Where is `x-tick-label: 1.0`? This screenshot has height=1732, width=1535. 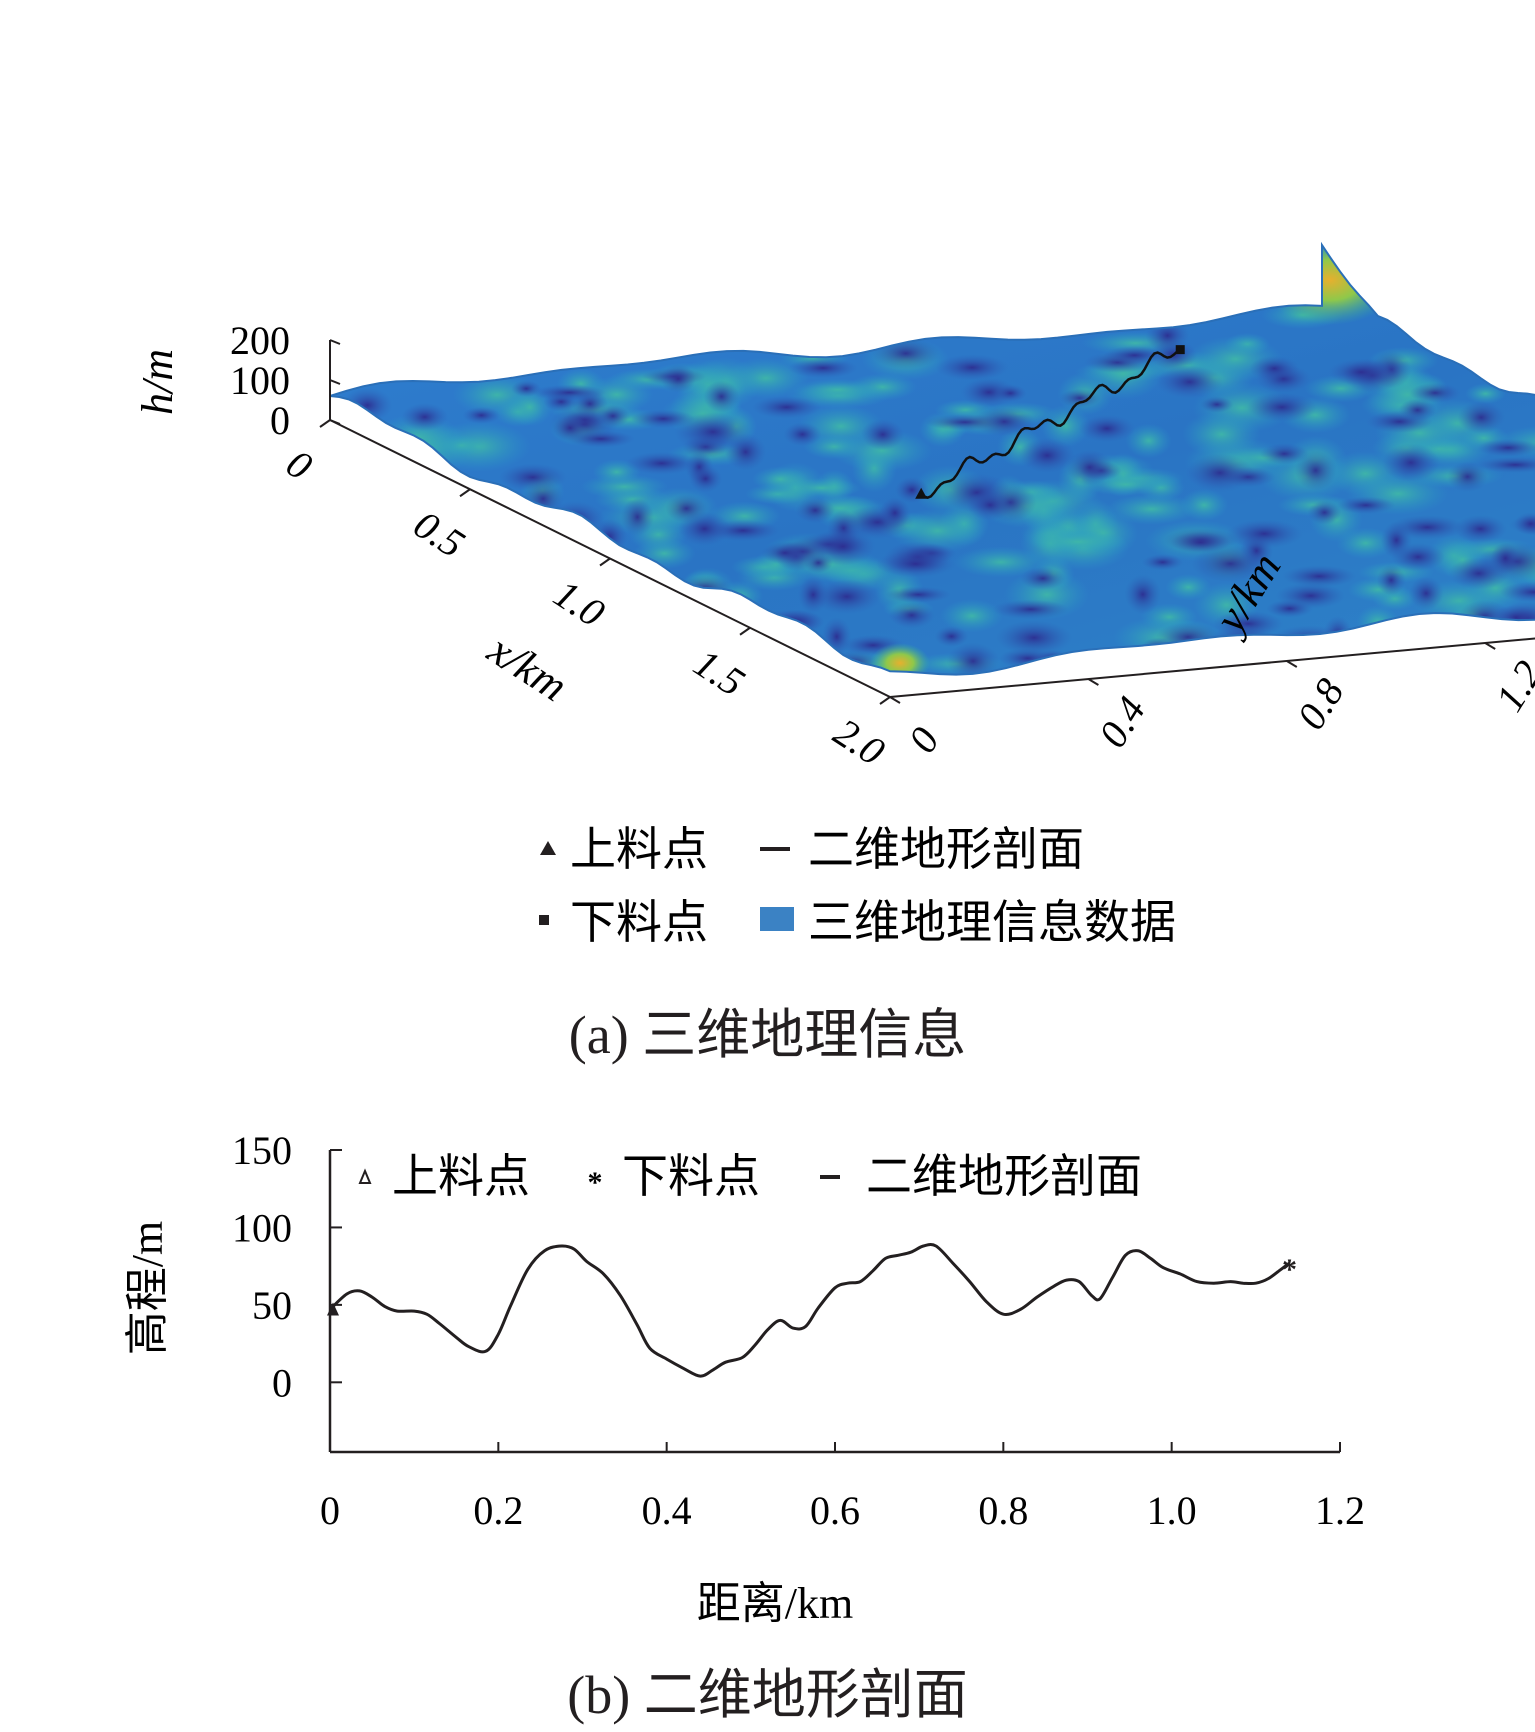
x-tick-label: 1.0 is located at coordinates (579, 603).